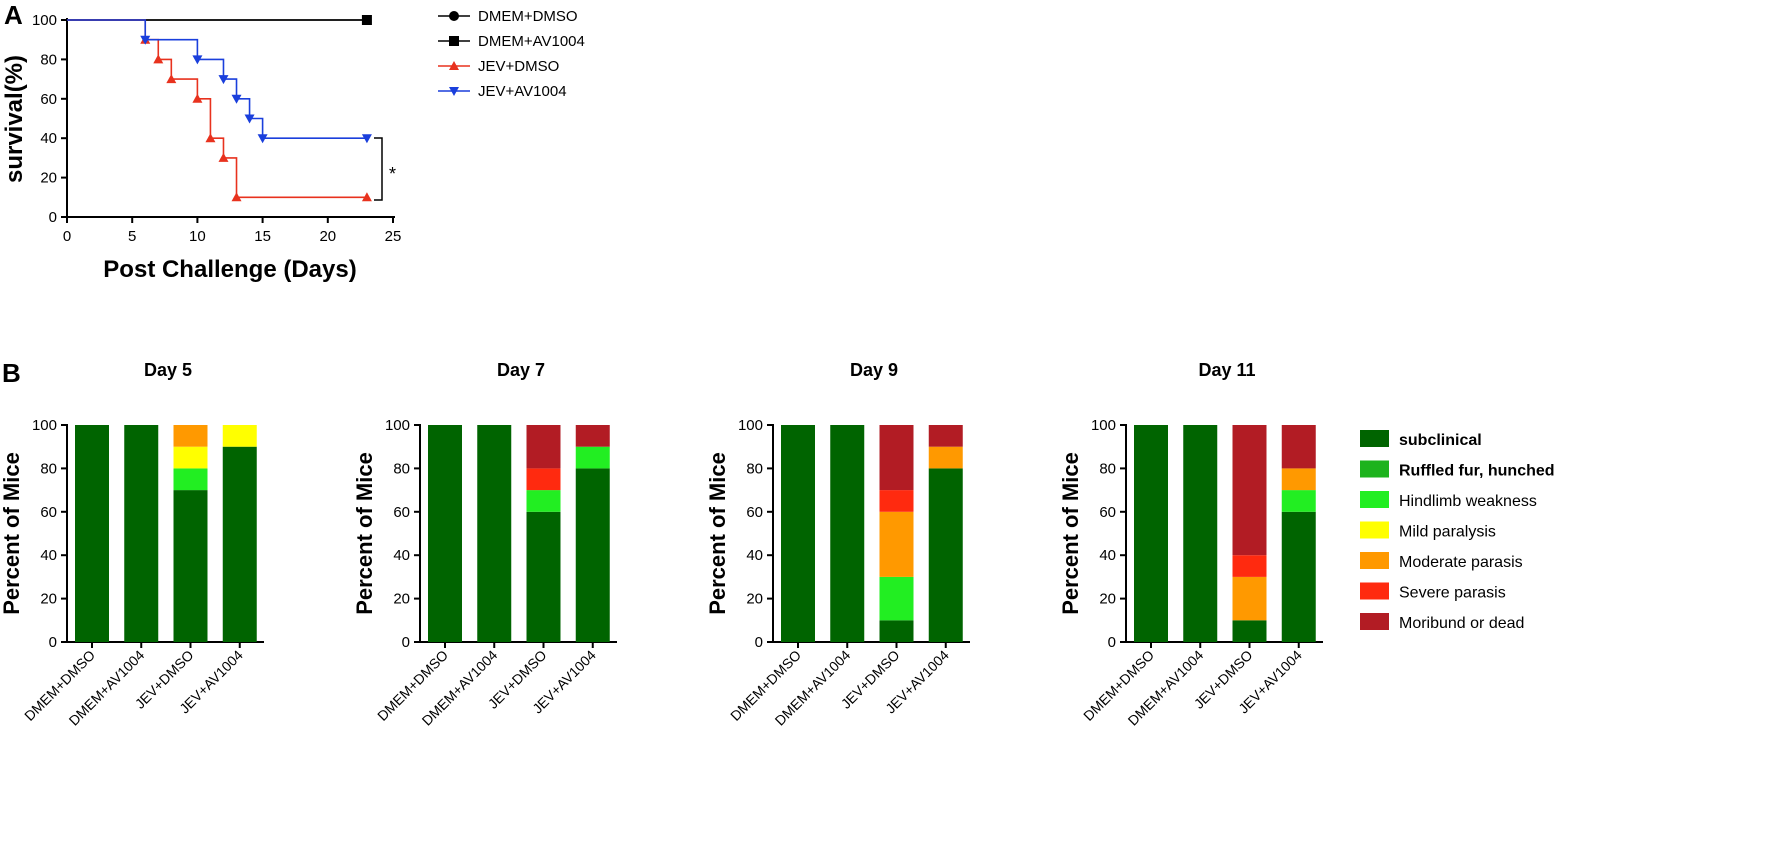 The image size is (1772, 842). I want to click on survival-series, so click(219, 108).